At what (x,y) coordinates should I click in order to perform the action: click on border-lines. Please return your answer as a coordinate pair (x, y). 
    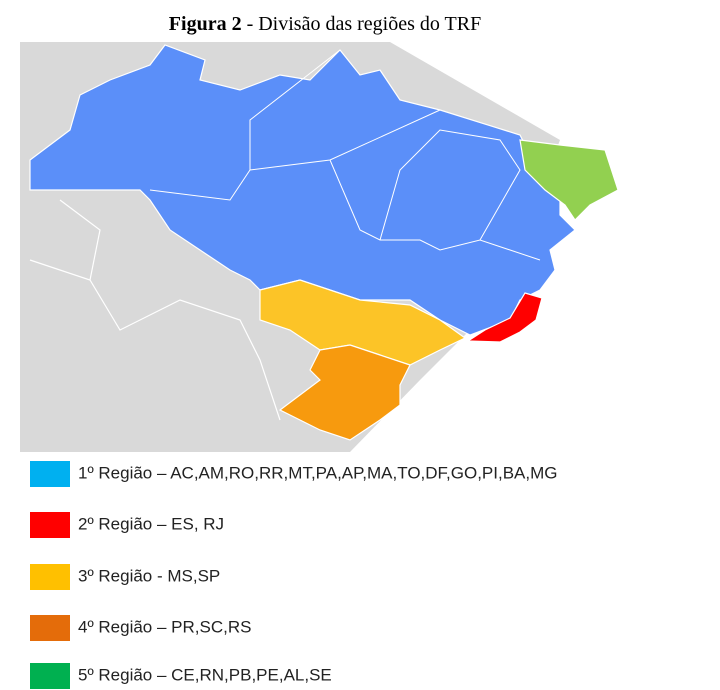
    Looking at the image, I should click on (80, 240).